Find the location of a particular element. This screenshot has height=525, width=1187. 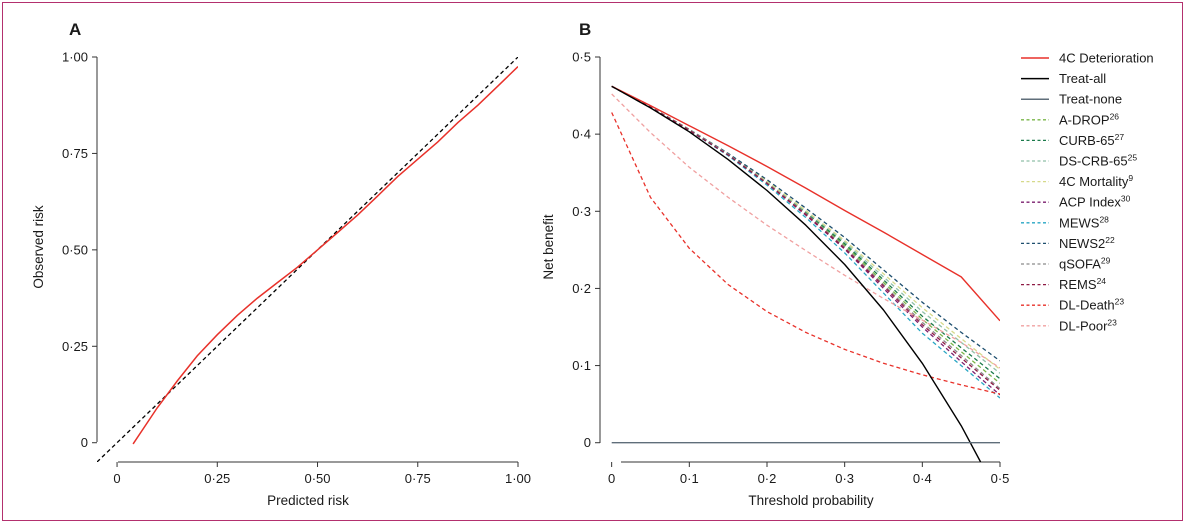

legend-label-mews: MEWS28 is located at coordinates (1084, 222).